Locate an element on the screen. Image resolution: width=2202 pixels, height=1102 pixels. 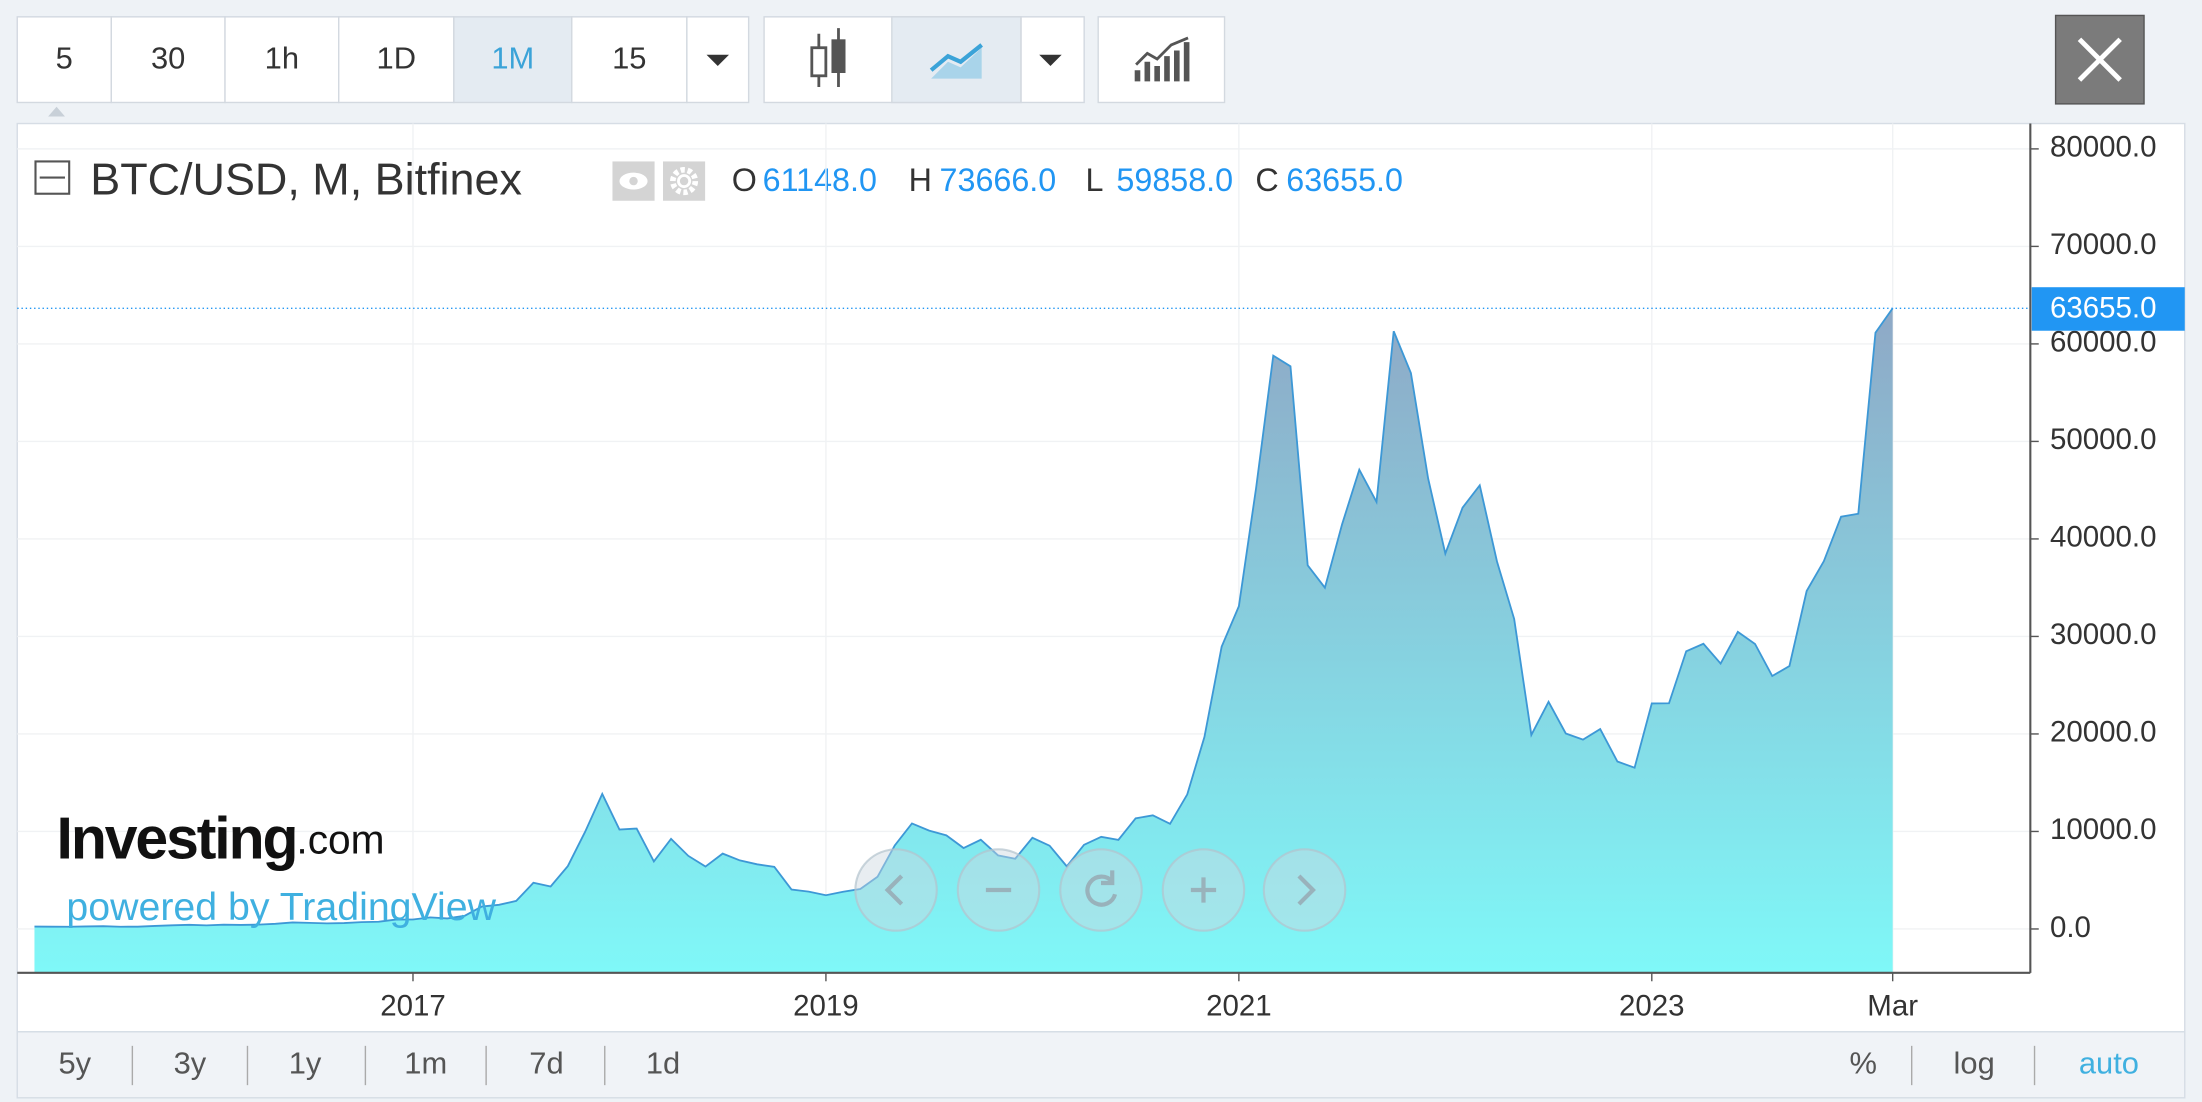
toolbar-pointer is located at coordinates (56, 111).